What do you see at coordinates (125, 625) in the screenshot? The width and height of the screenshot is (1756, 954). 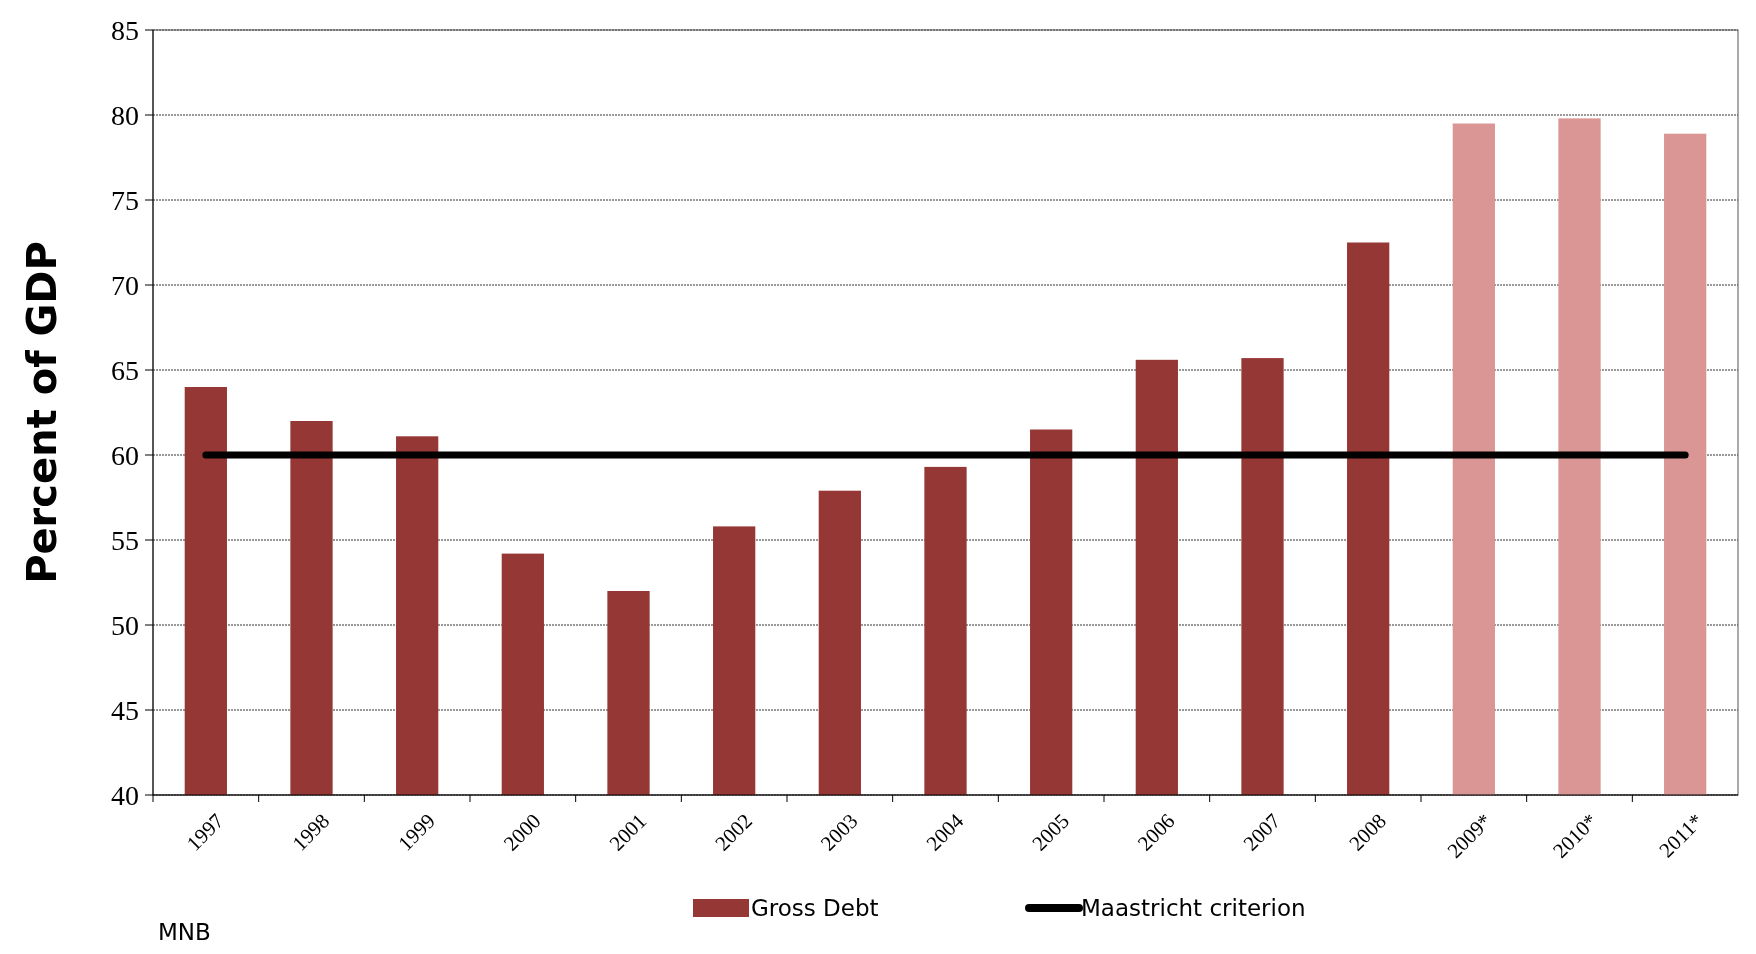 I see `y-tick-label: 50` at bounding box center [125, 625].